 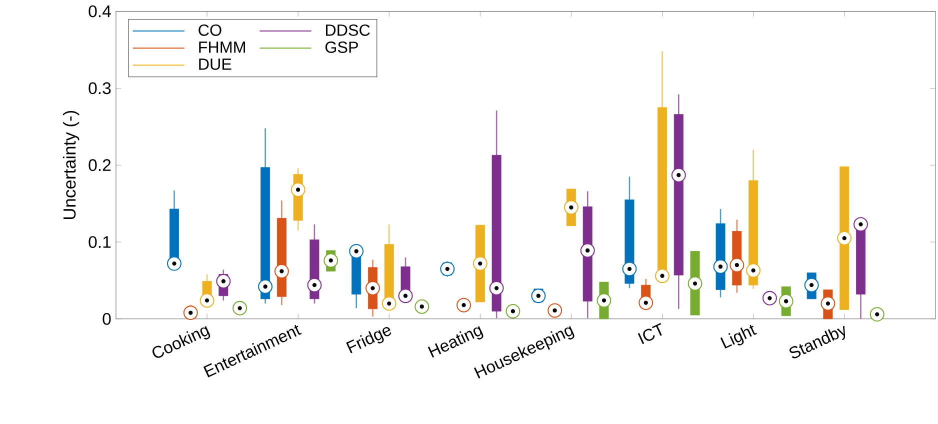 I want to click on legend-label: DDSC, so click(x=348, y=30).